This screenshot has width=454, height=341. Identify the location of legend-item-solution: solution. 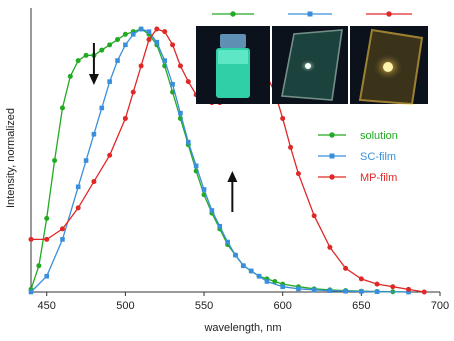
(358, 136).